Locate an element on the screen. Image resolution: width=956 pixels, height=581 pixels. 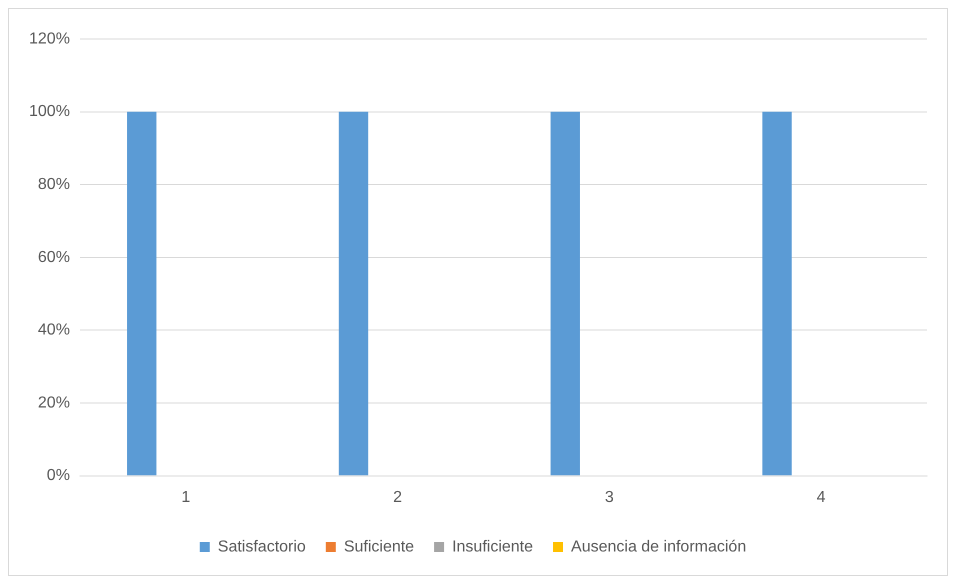
legend-label: Satisfactorio is located at coordinates (262, 547).